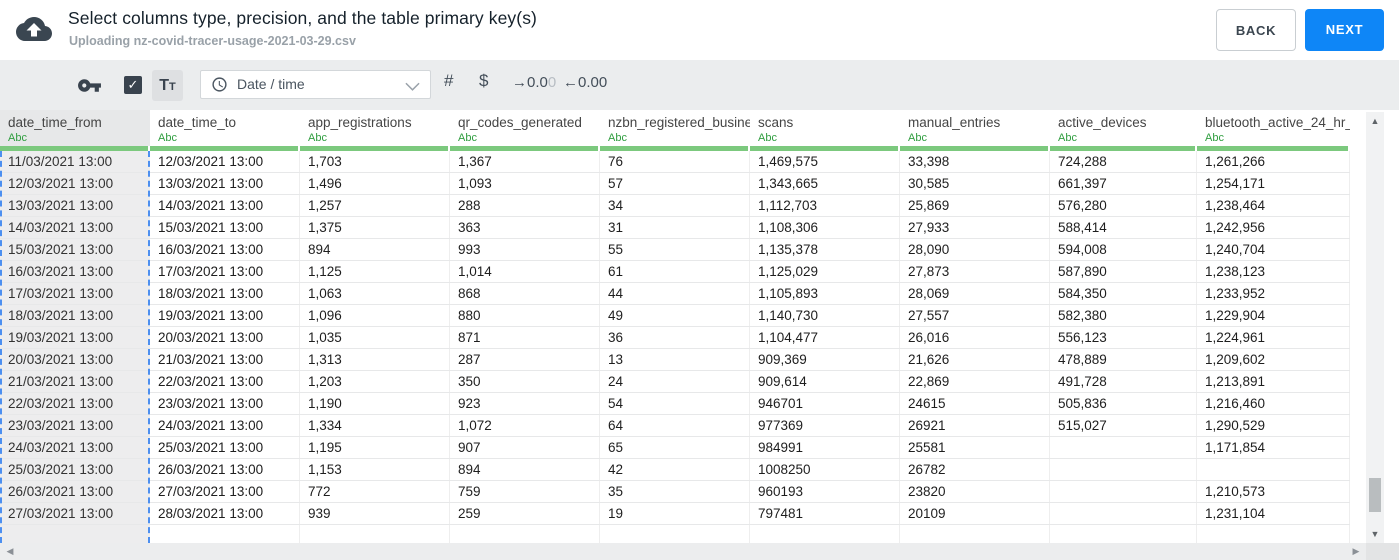  I want to click on table-cell: 594,008, so click(1123, 249).